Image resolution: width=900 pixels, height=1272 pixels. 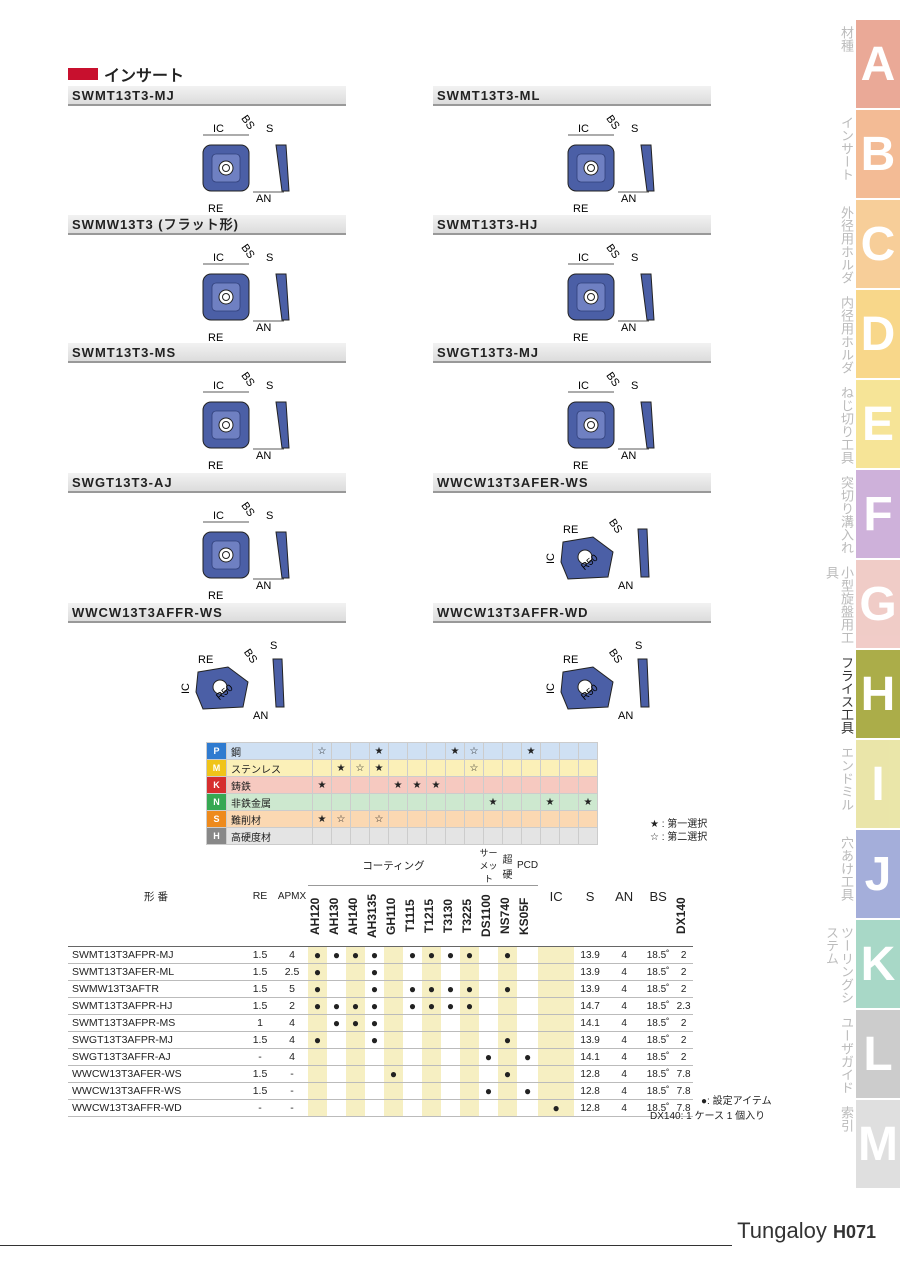 What do you see at coordinates (624, 896) in the screenshot?
I see `col-an: AN` at bounding box center [624, 896].